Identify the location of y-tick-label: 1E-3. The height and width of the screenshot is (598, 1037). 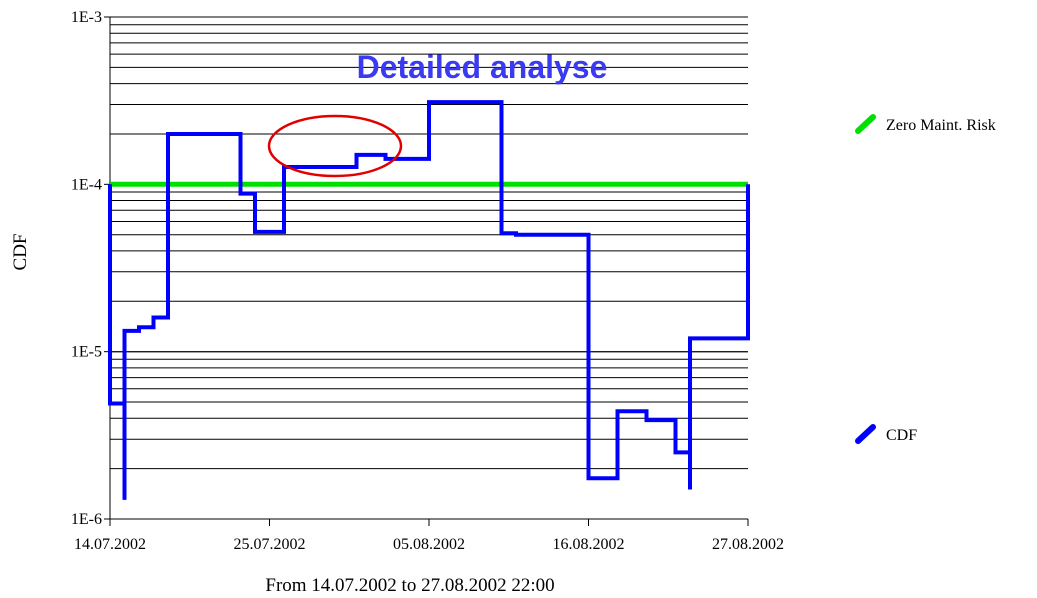
(86, 17).